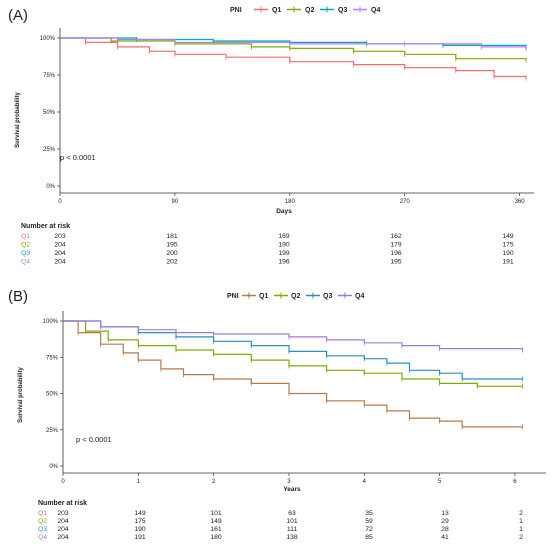  What do you see at coordinates (508, 262) in the screenshot?
I see `panel-a-risk-cell: 191` at bounding box center [508, 262].